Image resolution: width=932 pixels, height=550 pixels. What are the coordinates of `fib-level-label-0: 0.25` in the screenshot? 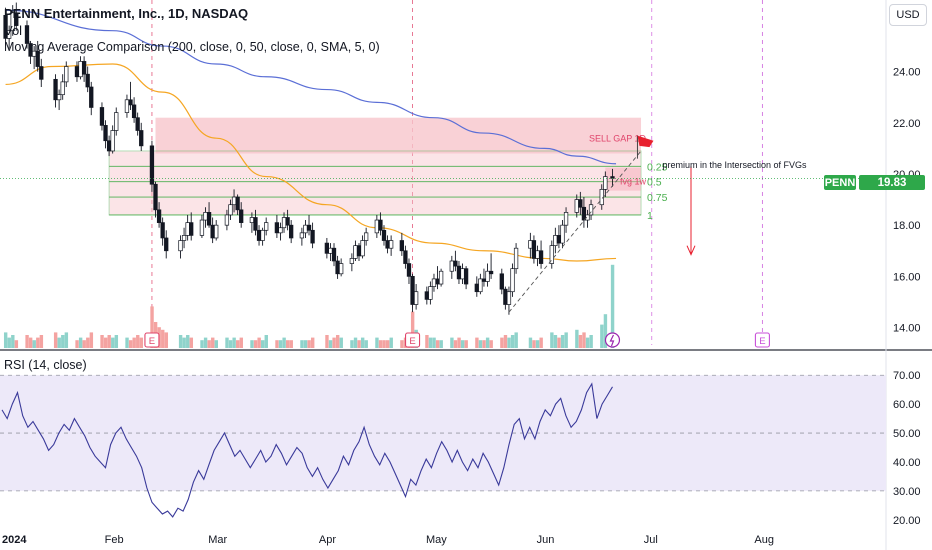 It's located at (657, 167).